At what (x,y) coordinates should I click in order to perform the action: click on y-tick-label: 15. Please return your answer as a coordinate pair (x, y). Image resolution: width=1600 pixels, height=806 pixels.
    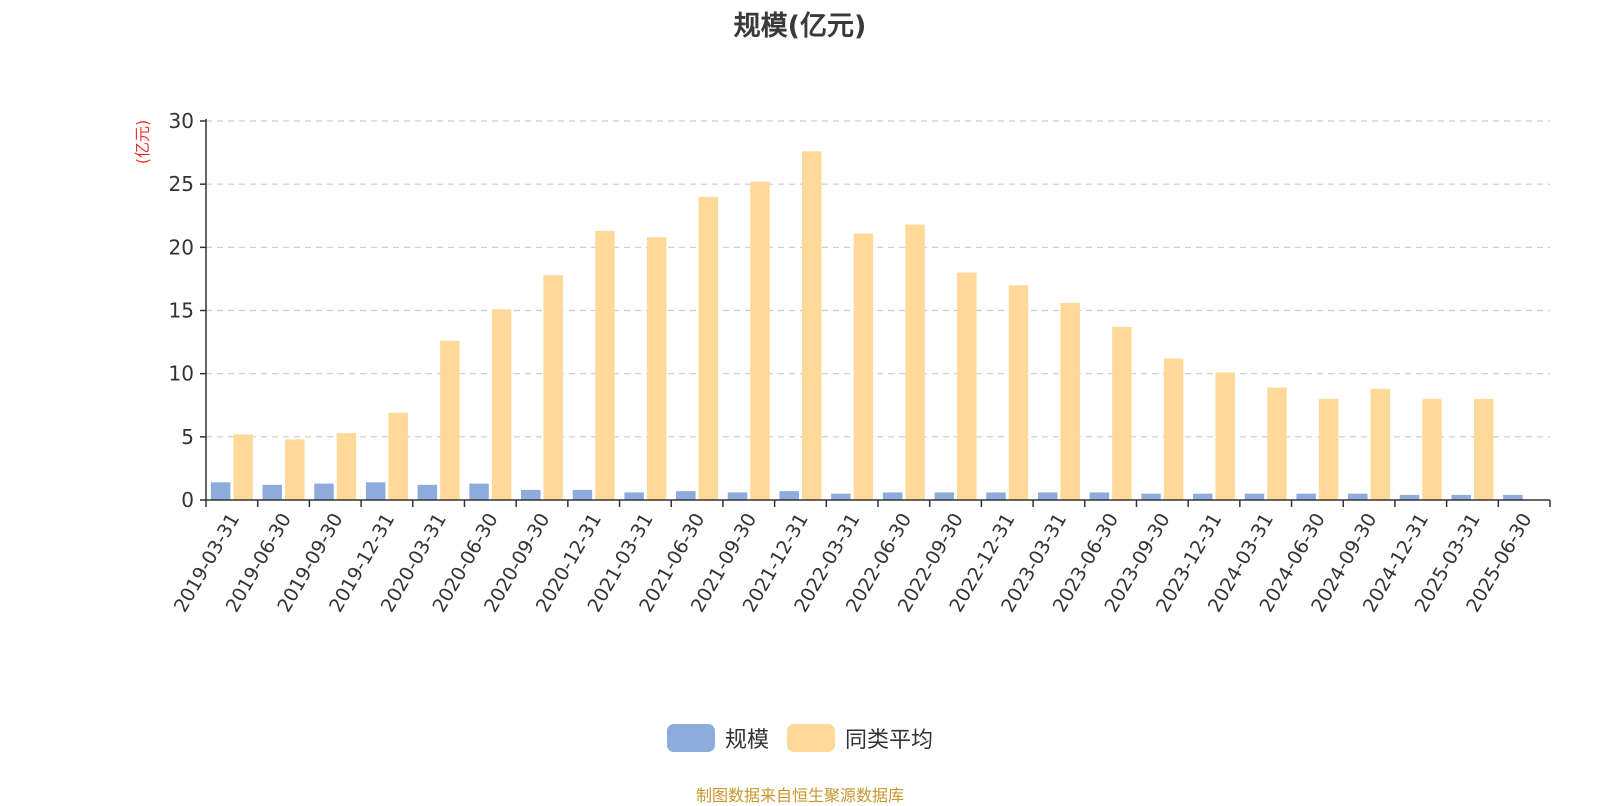
    Looking at the image, I should click on (181, 311).